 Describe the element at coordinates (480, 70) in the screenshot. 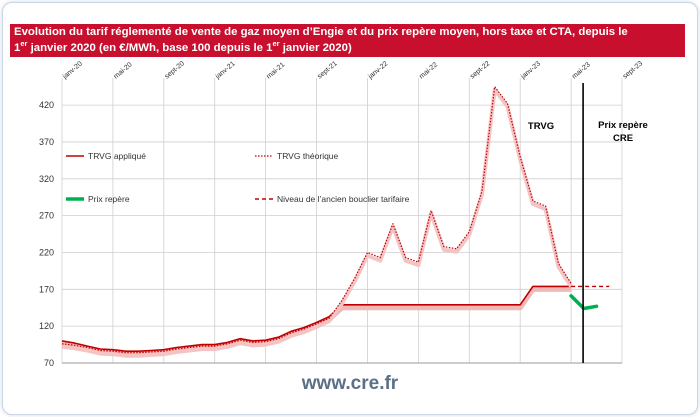

I see `x-tick-label: sept-22` at that location.